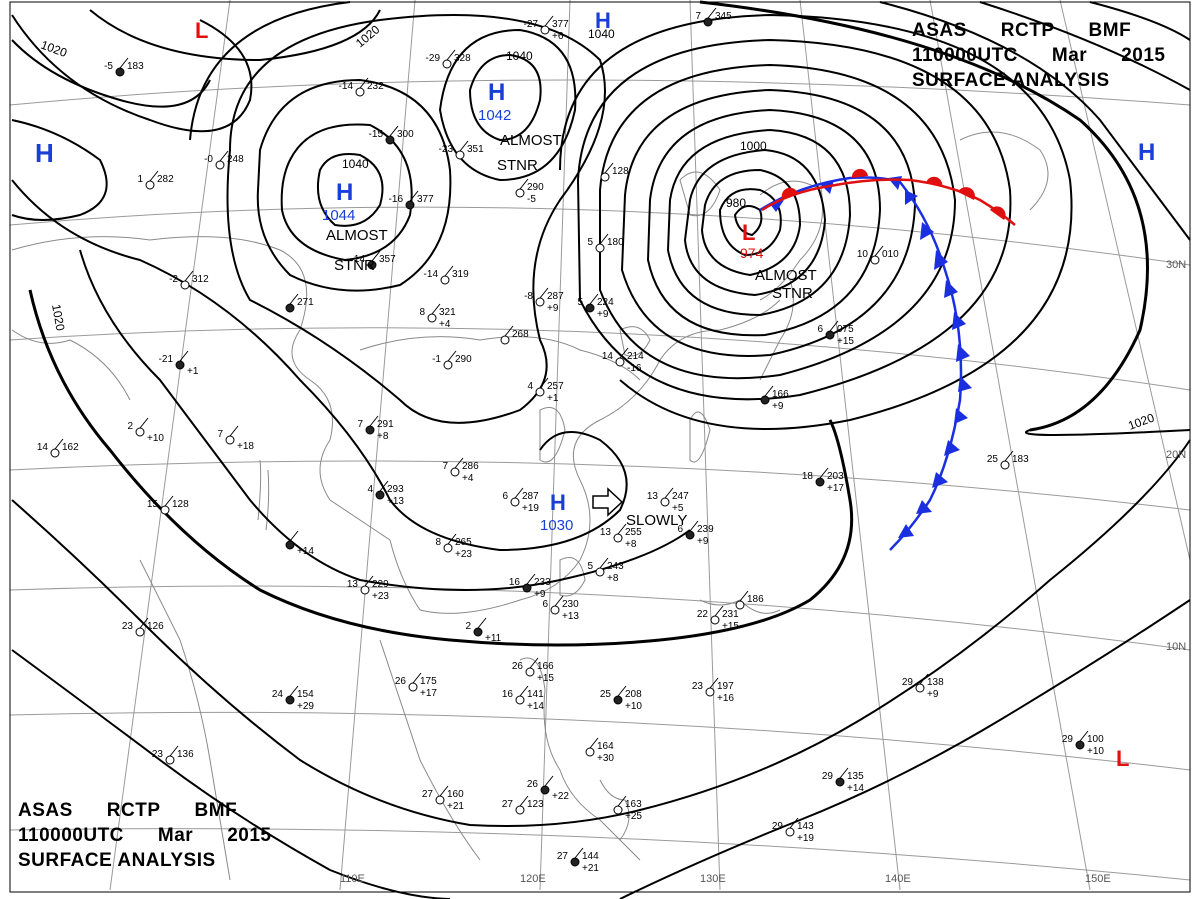 This screenshot has height=899, width=1200. Describe the element at coordinates (1083, 743) in the screenshot. I see `station-plot: 29 100+10` at that location.